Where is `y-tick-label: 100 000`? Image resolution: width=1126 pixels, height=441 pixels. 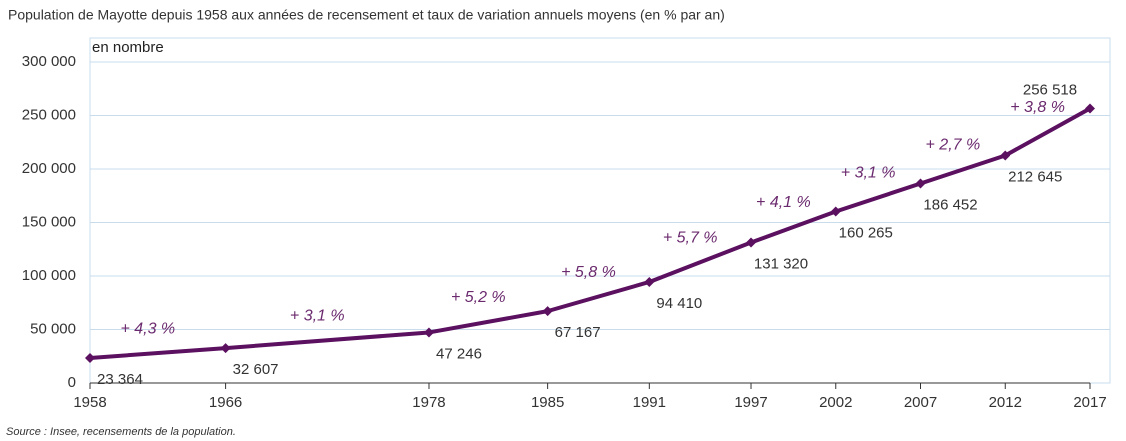
y-tick-label: 100 000 is located at coordinates (49, 275).